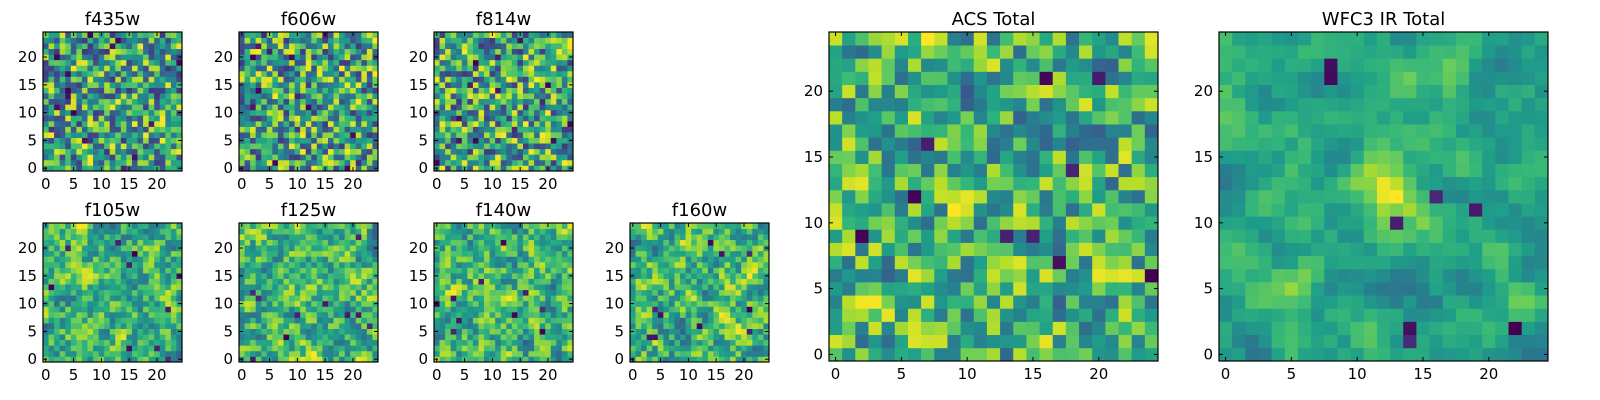  I want to click on y-tick-label: 0, so click(228, 359).